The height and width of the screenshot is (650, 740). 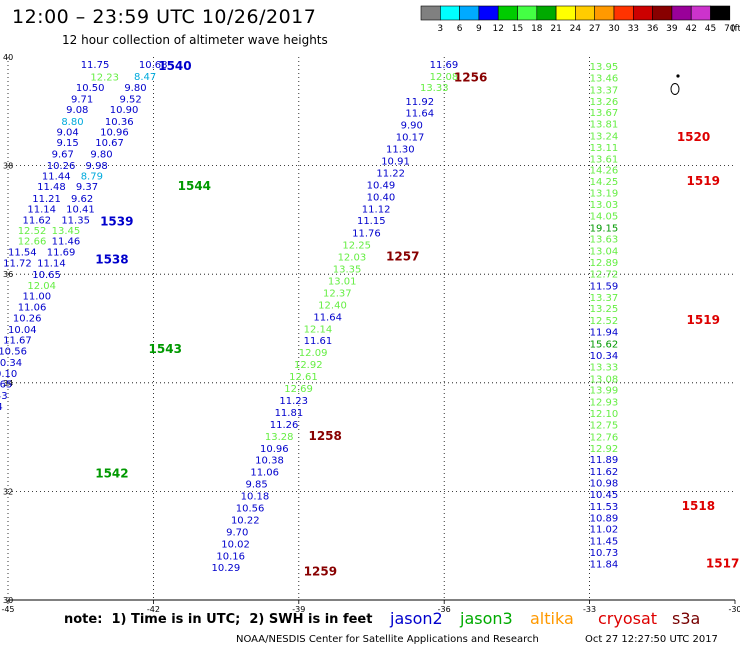 What do you see at coordinates (352, 258) in the screenshot?
I see `wave-height-value: 12.03` at bounding box center [352, 258].